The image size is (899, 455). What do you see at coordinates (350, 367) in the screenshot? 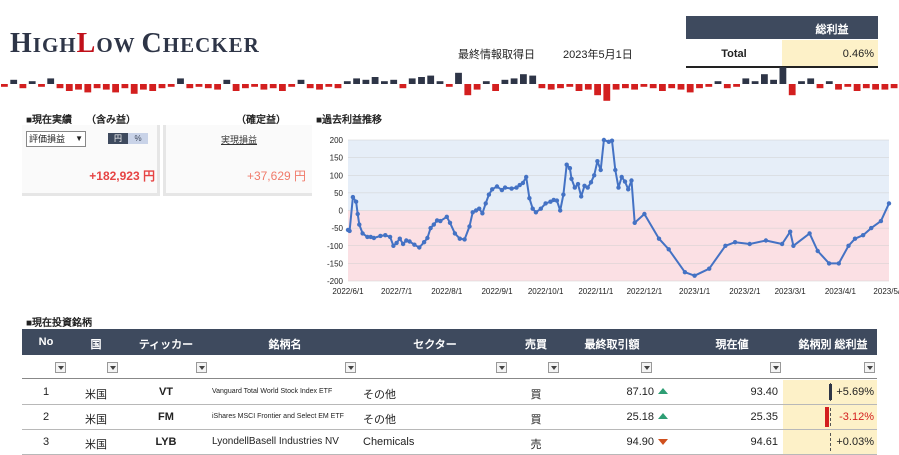
I see `filter-name-button` at bounding box center [350, 367].